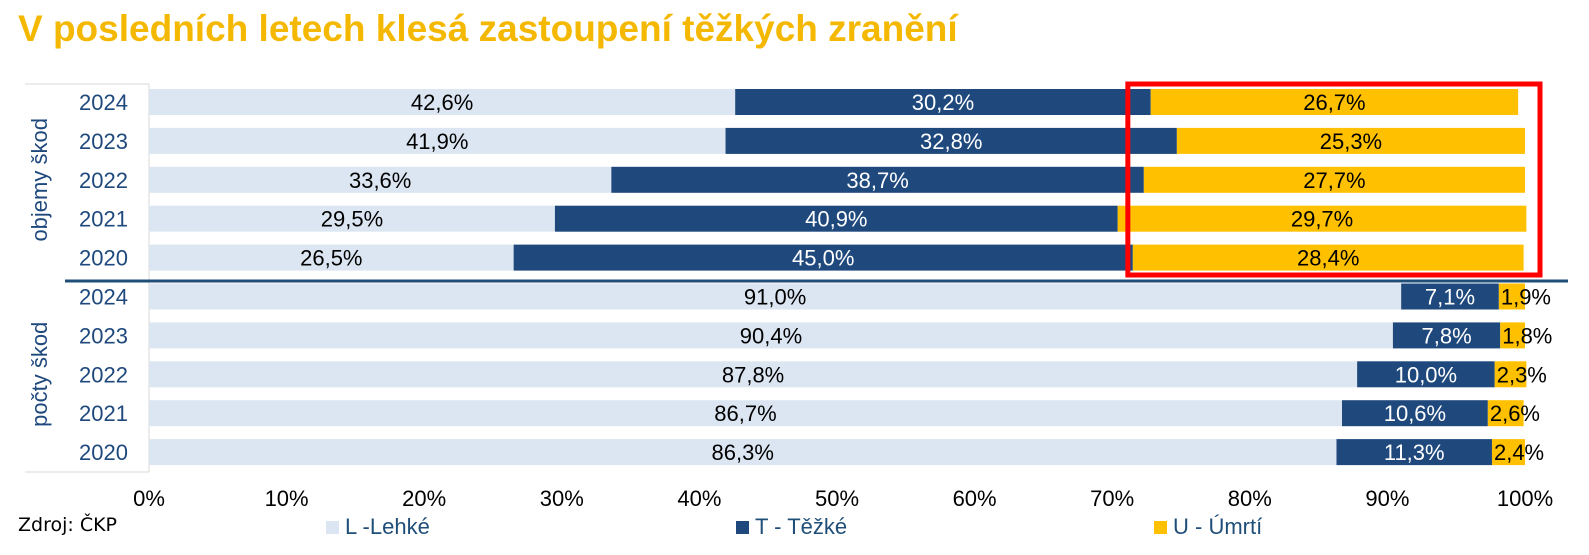  I want to click on legend-item-umrti: U - Úmrtí, so click(1208, 527).